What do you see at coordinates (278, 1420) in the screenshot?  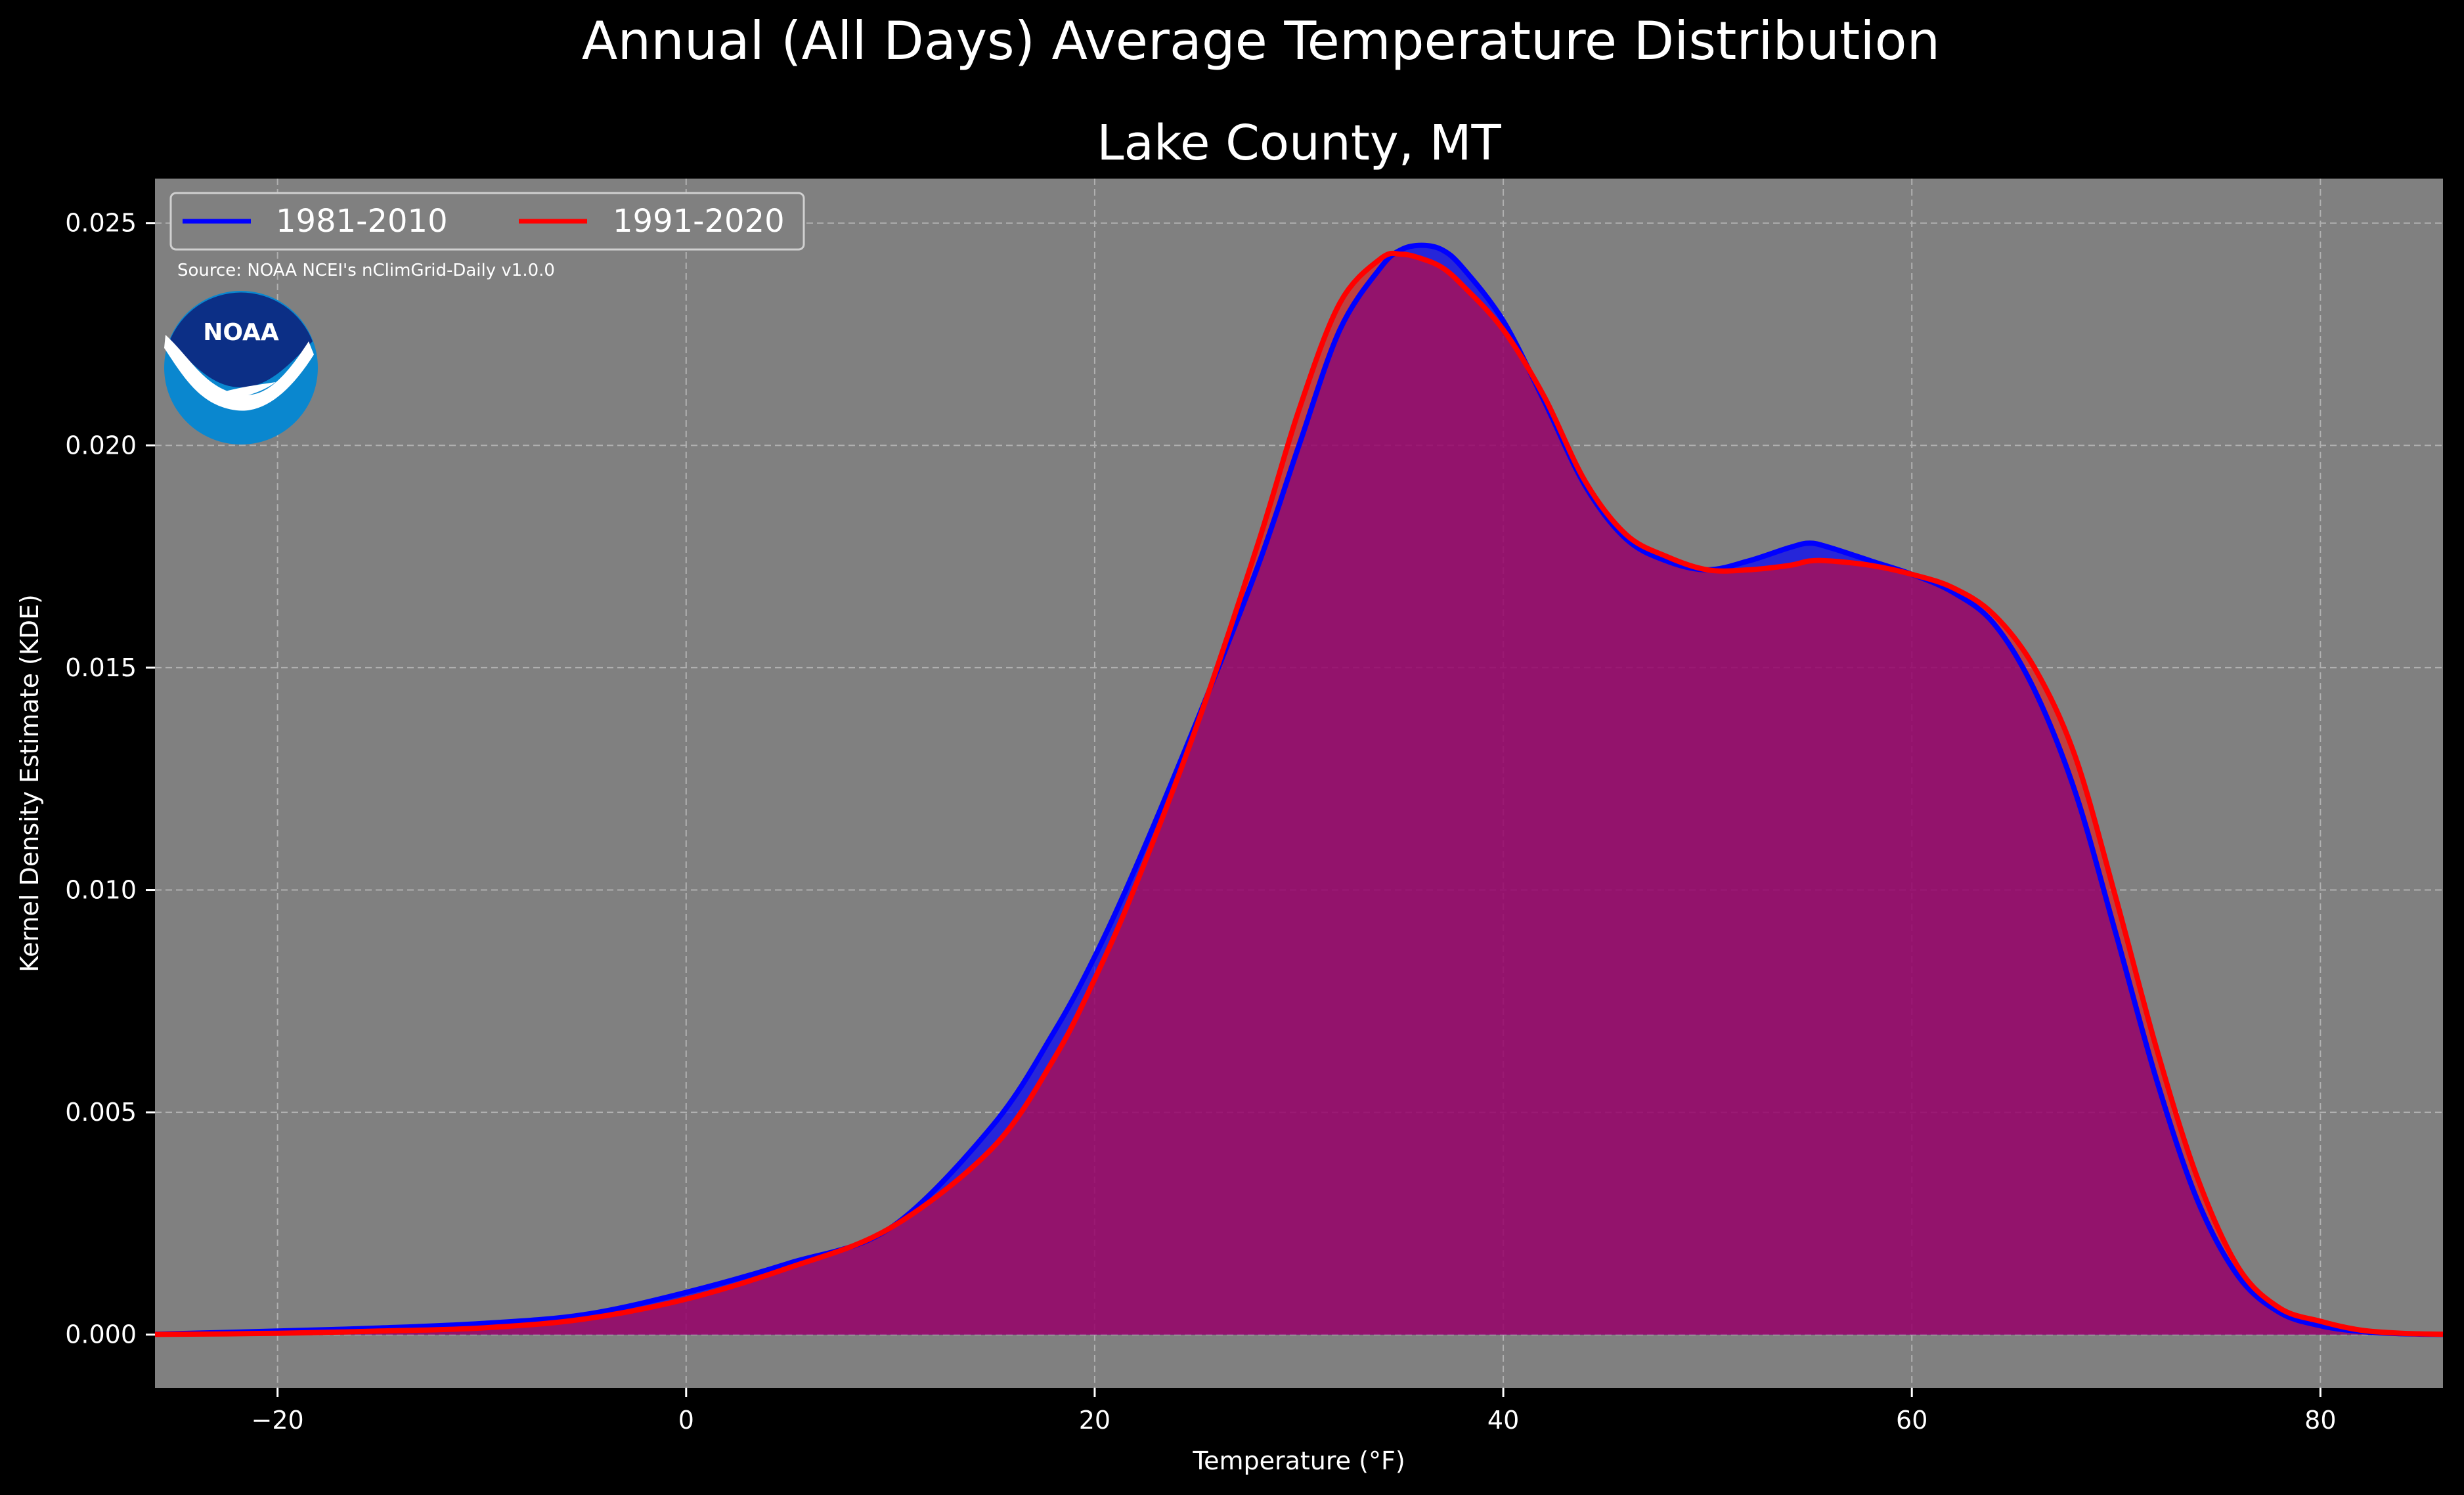 I see `x-tick-label: −20` at bounding box center [278, 1420].